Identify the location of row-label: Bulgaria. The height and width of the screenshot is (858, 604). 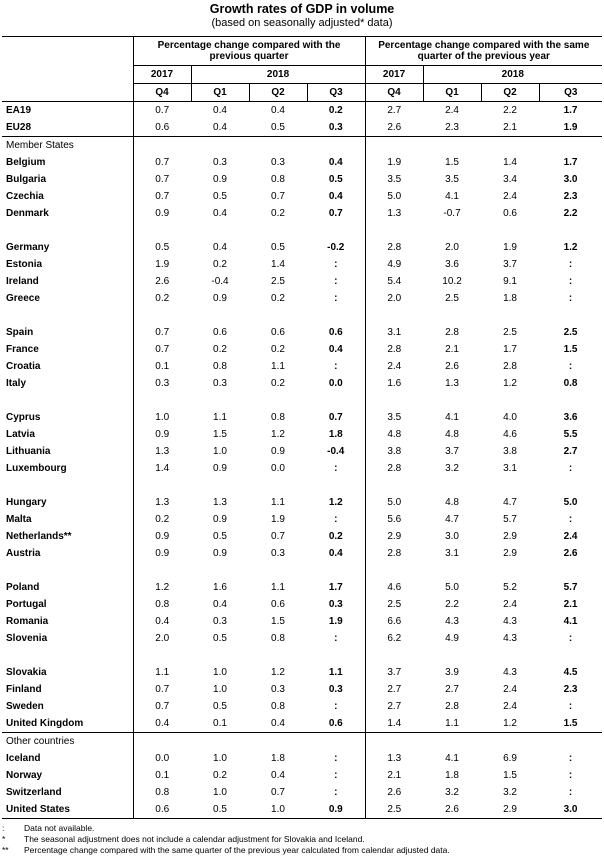
(26, 179).